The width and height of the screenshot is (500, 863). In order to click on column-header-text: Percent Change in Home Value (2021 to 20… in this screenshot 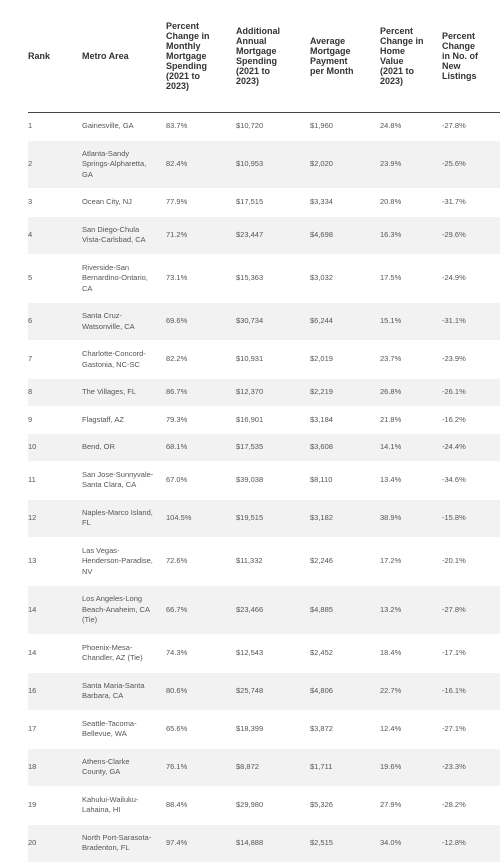, I will do `click(402, 56)`.